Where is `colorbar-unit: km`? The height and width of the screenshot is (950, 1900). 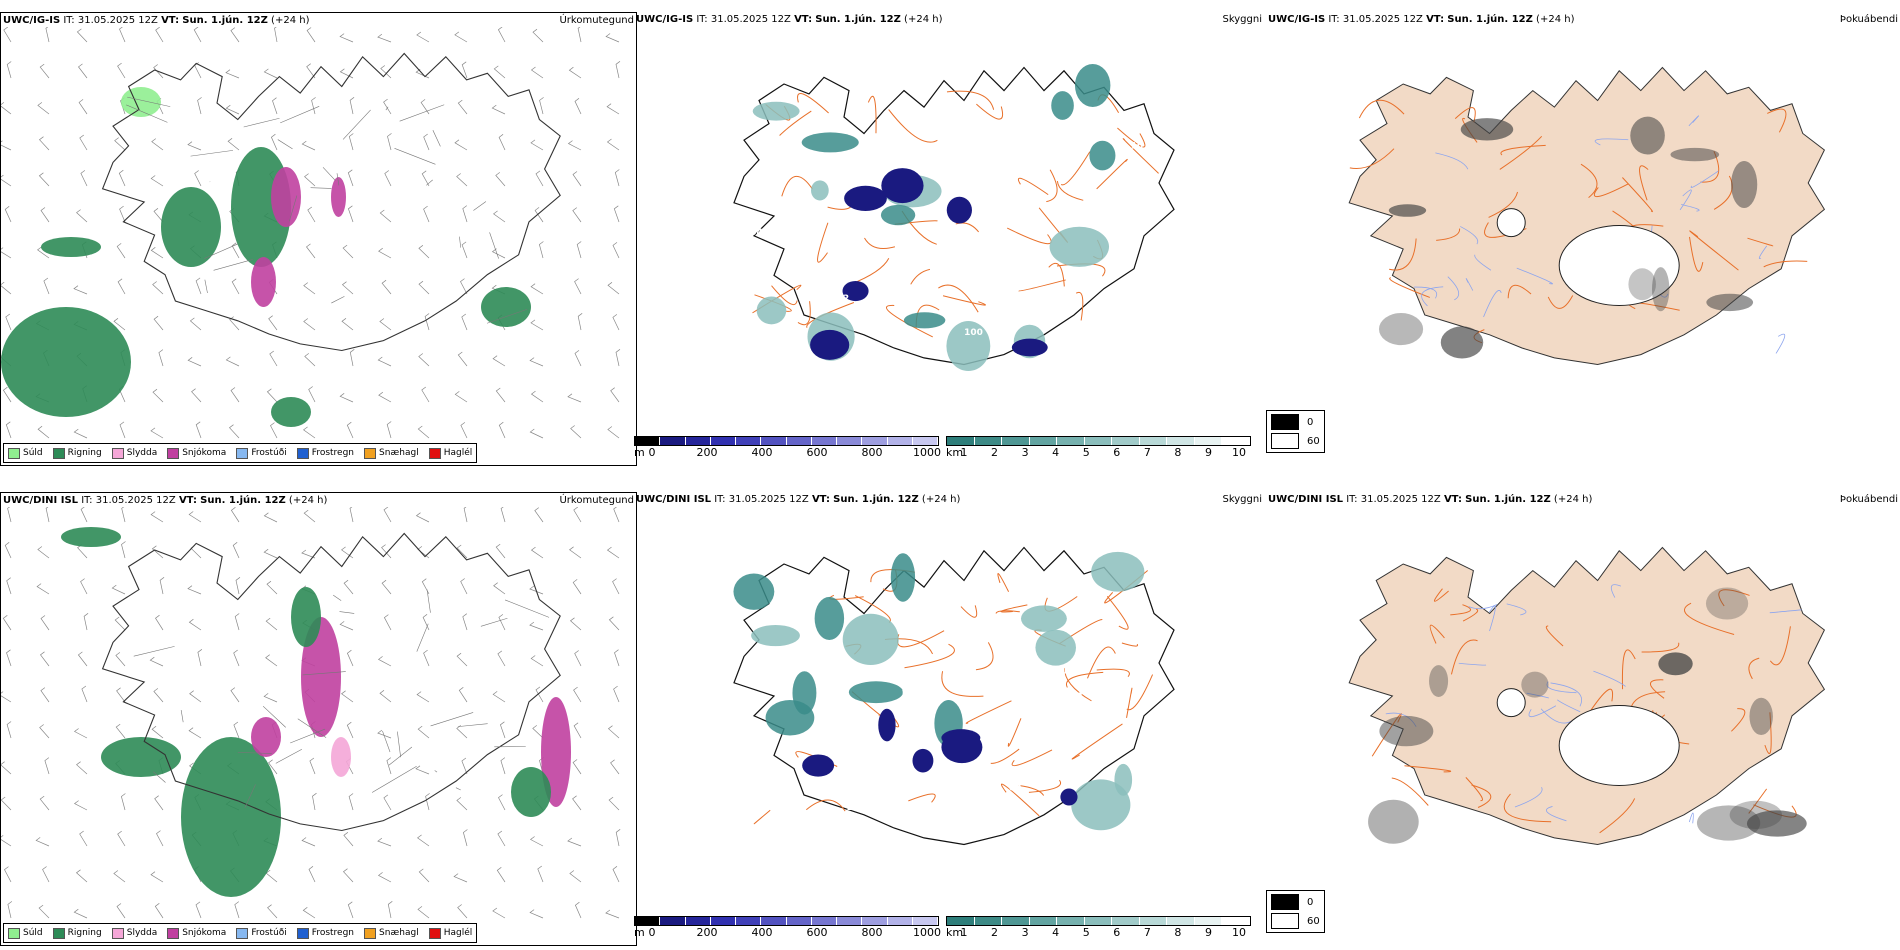
colorbar-unit: km is located at coordinates (955, 932).